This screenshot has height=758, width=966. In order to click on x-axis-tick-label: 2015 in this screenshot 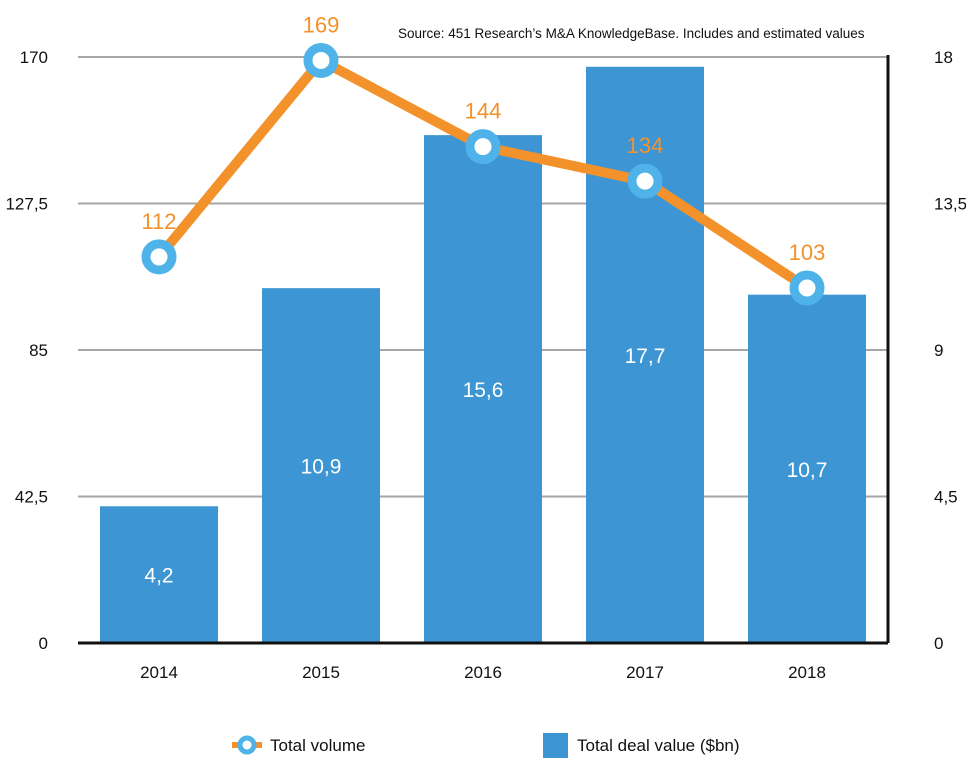, I will do `click(321, 672)`.